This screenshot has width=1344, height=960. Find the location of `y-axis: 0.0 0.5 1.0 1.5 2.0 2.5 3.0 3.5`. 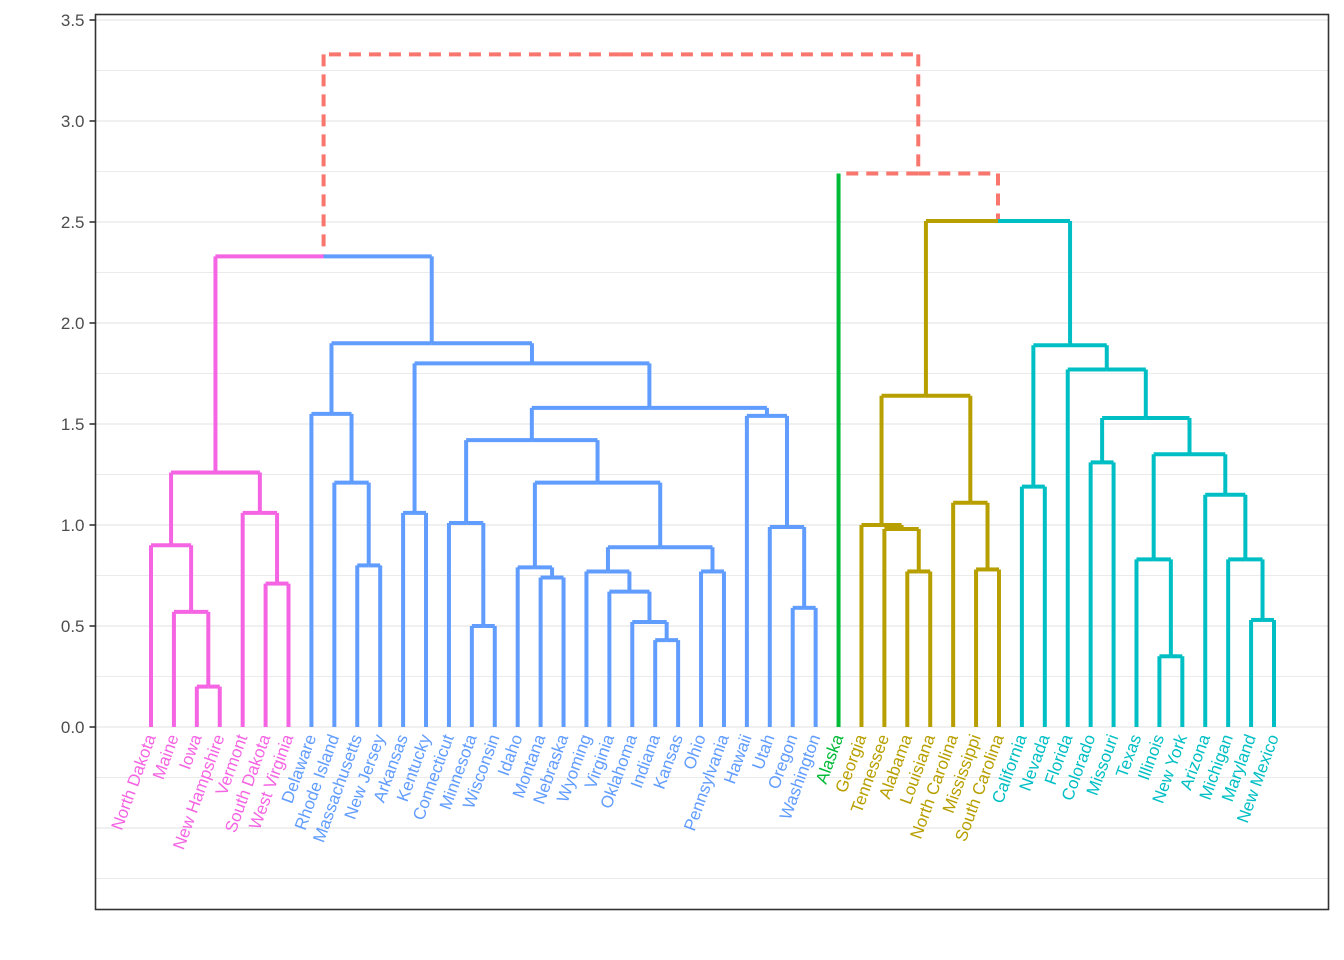

y-axis: 0.0 0.5 1.0 1.5 2.0 2.5 3.0 3.5 is located at coordinates (78, 374).